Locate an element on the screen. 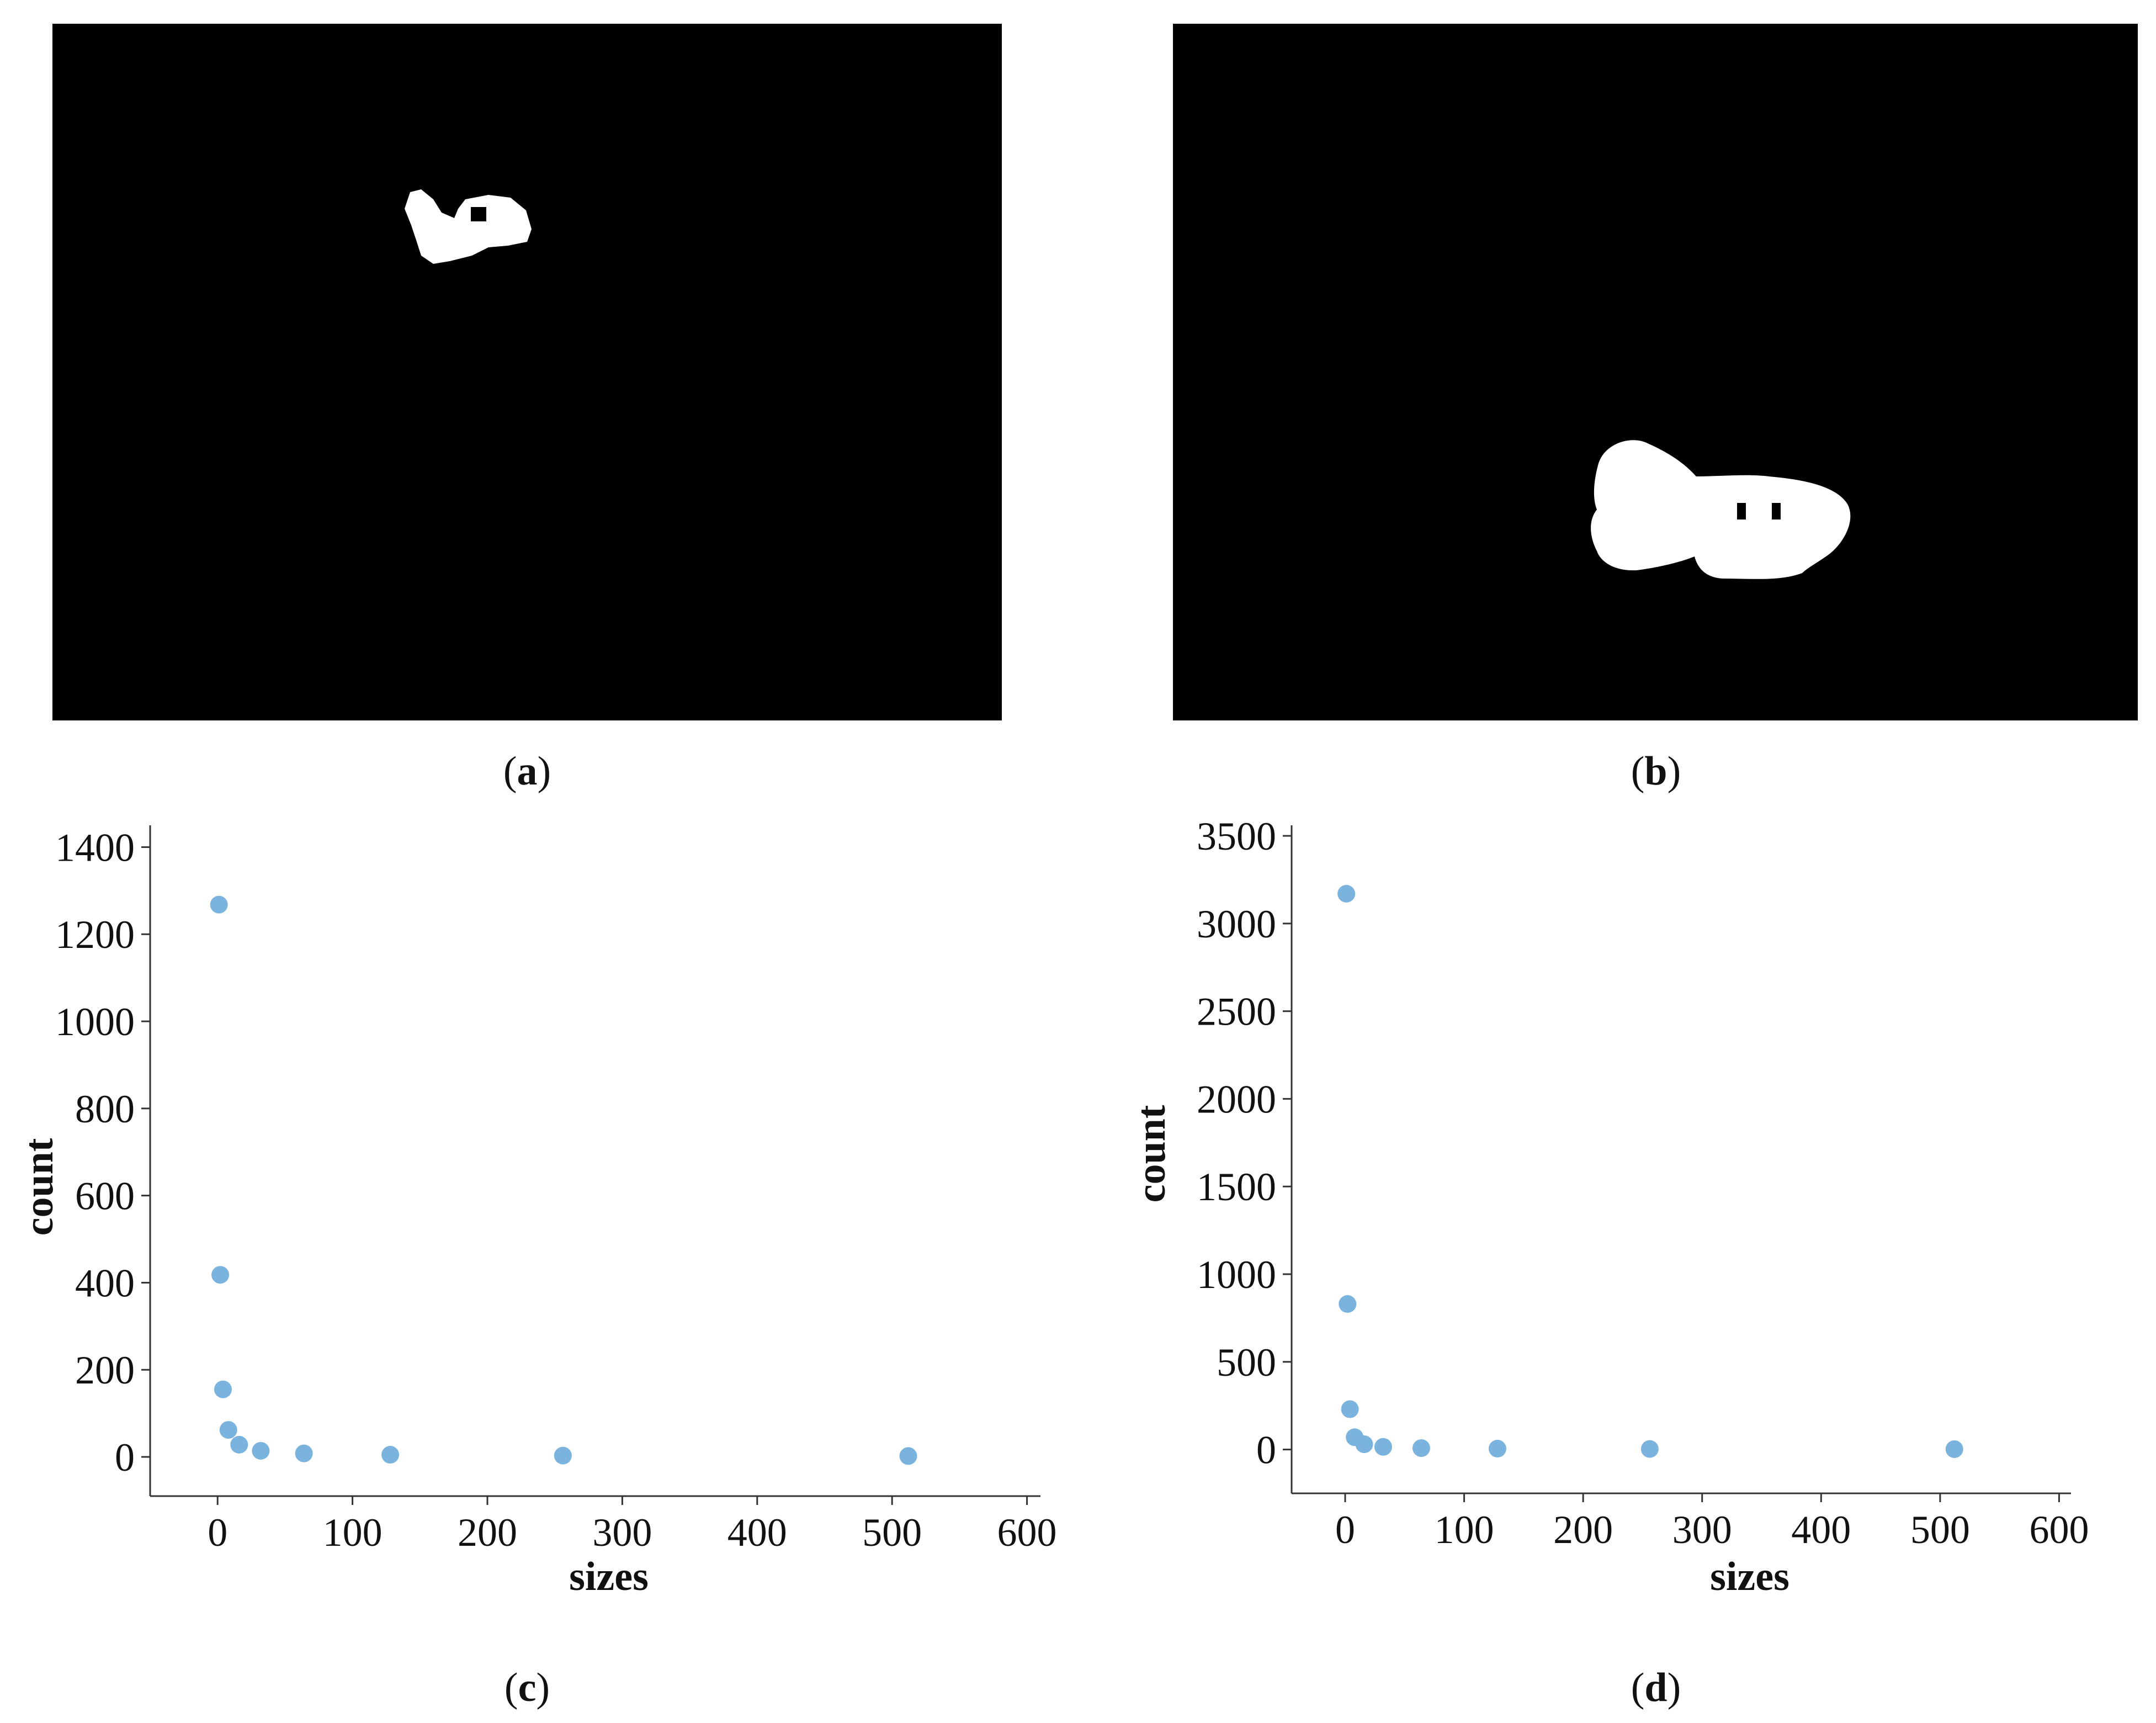 The image size is (2156, 1723). caption-a: (a) is located at coordinates (527, 771).